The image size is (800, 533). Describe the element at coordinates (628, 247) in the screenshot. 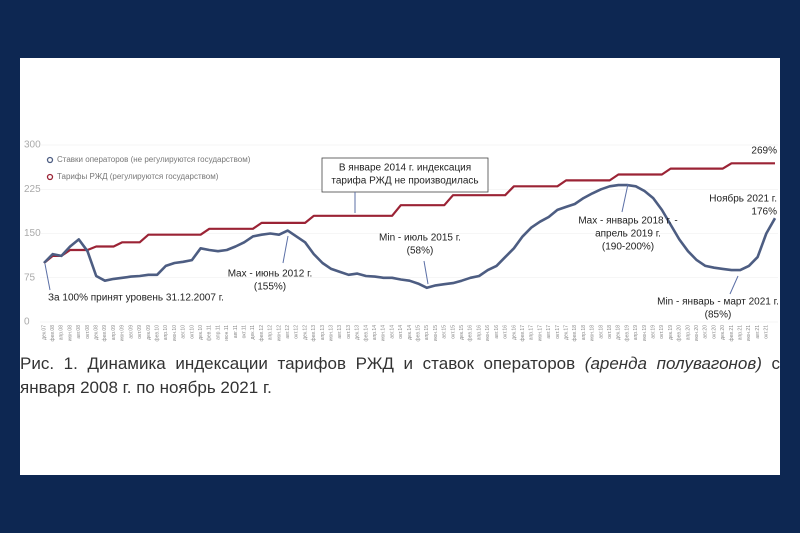

I see `annotation: (190-200%)` at that location.